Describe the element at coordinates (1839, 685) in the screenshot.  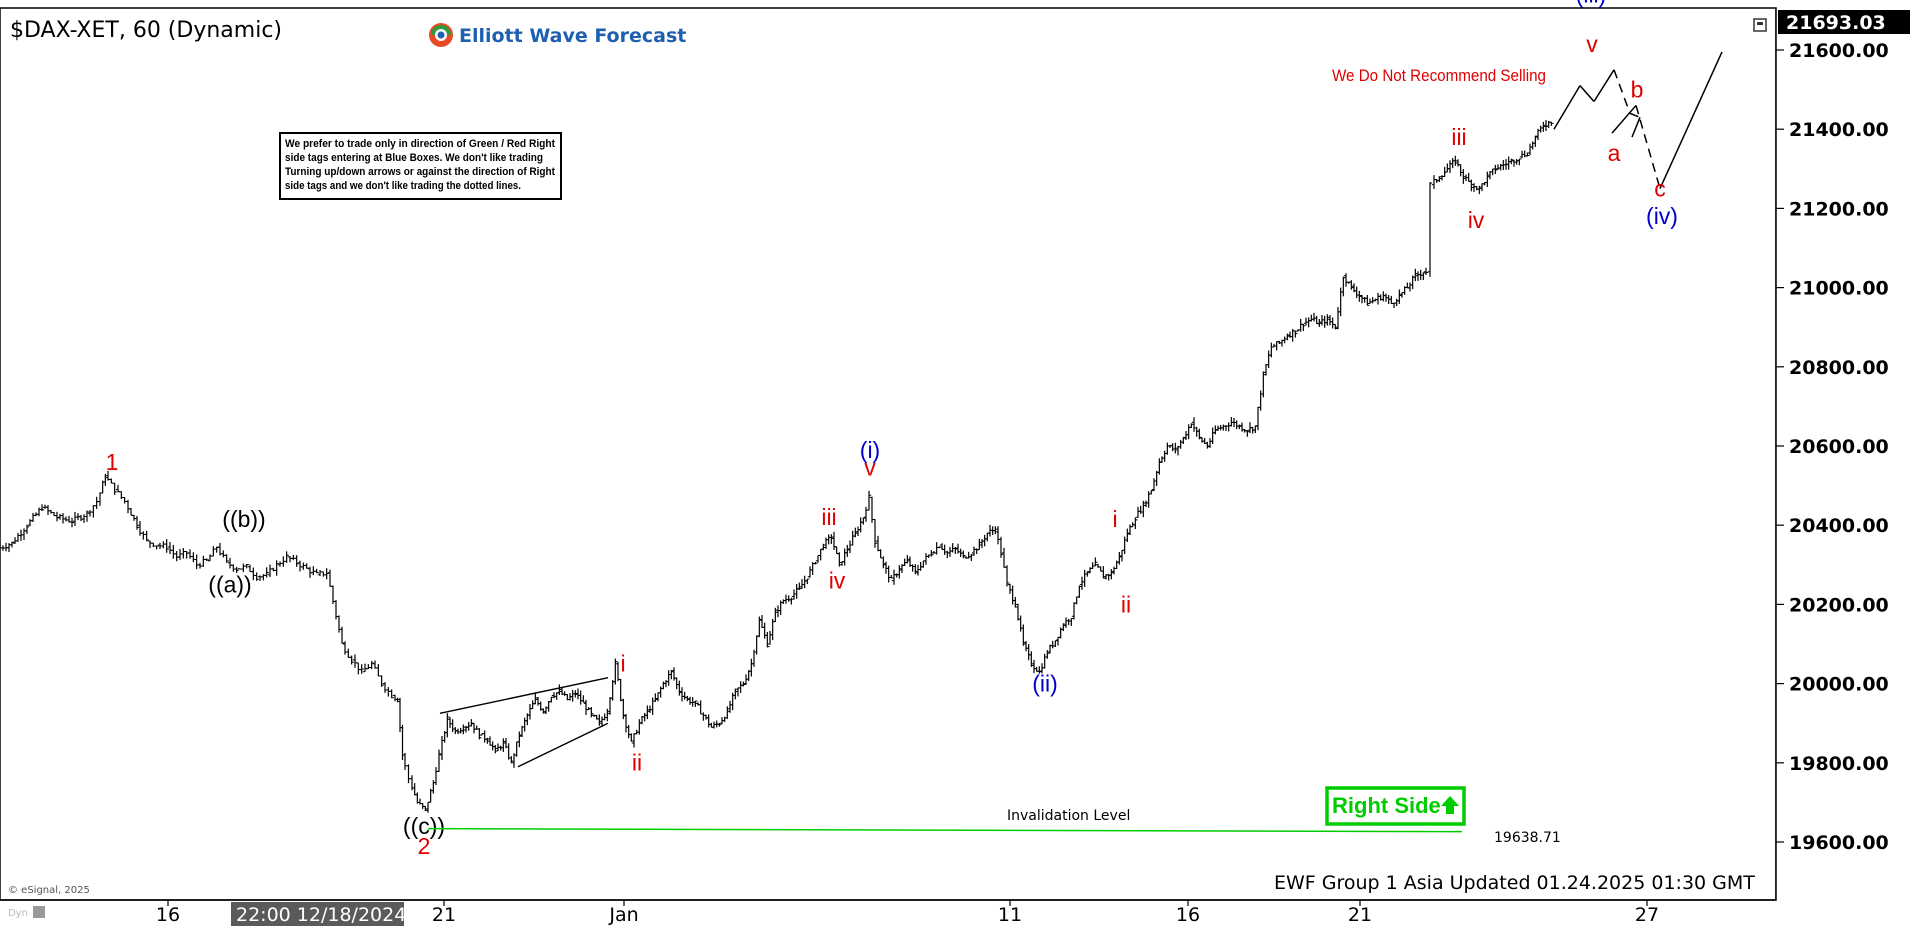
I see `price-tick-label: 20000.00` at that location.